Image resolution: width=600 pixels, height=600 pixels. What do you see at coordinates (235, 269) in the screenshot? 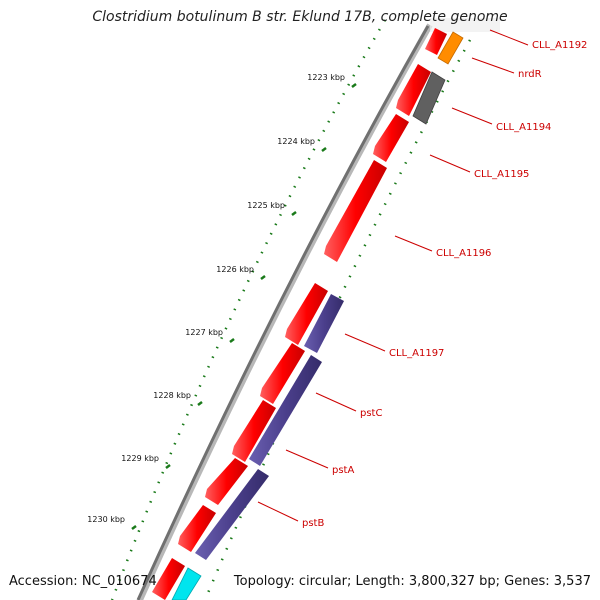
I see `kbp-tick-label: 1226 kbp` at bounding box center [235, 269].